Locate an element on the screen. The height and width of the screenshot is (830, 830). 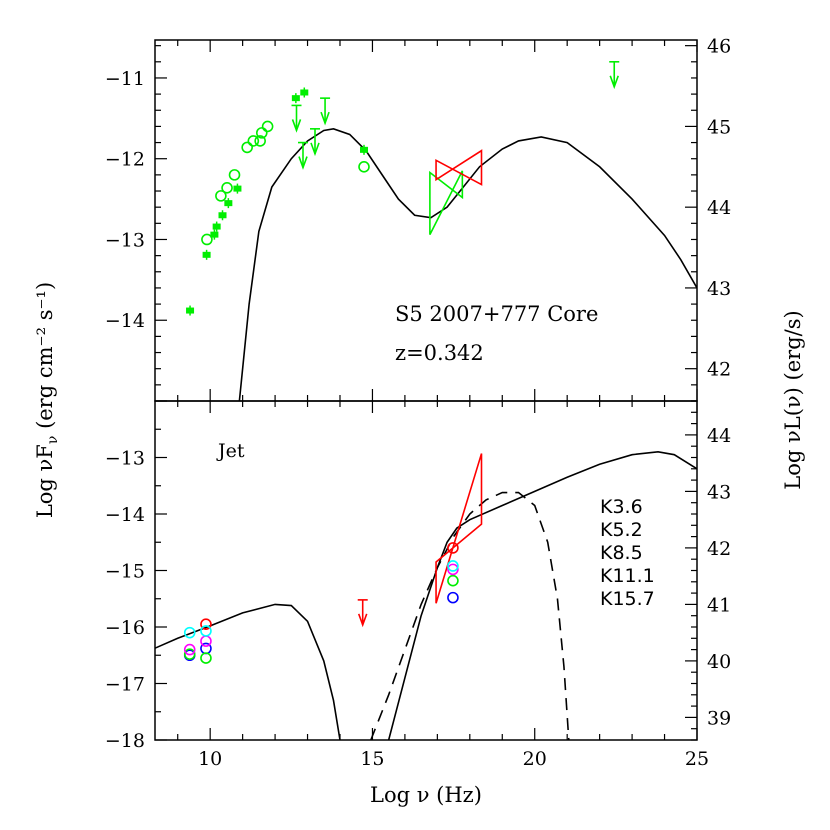
y-axis-label: Log νFν (erg cm⁻² s⁻¹) is located at coordinates (47, 400).